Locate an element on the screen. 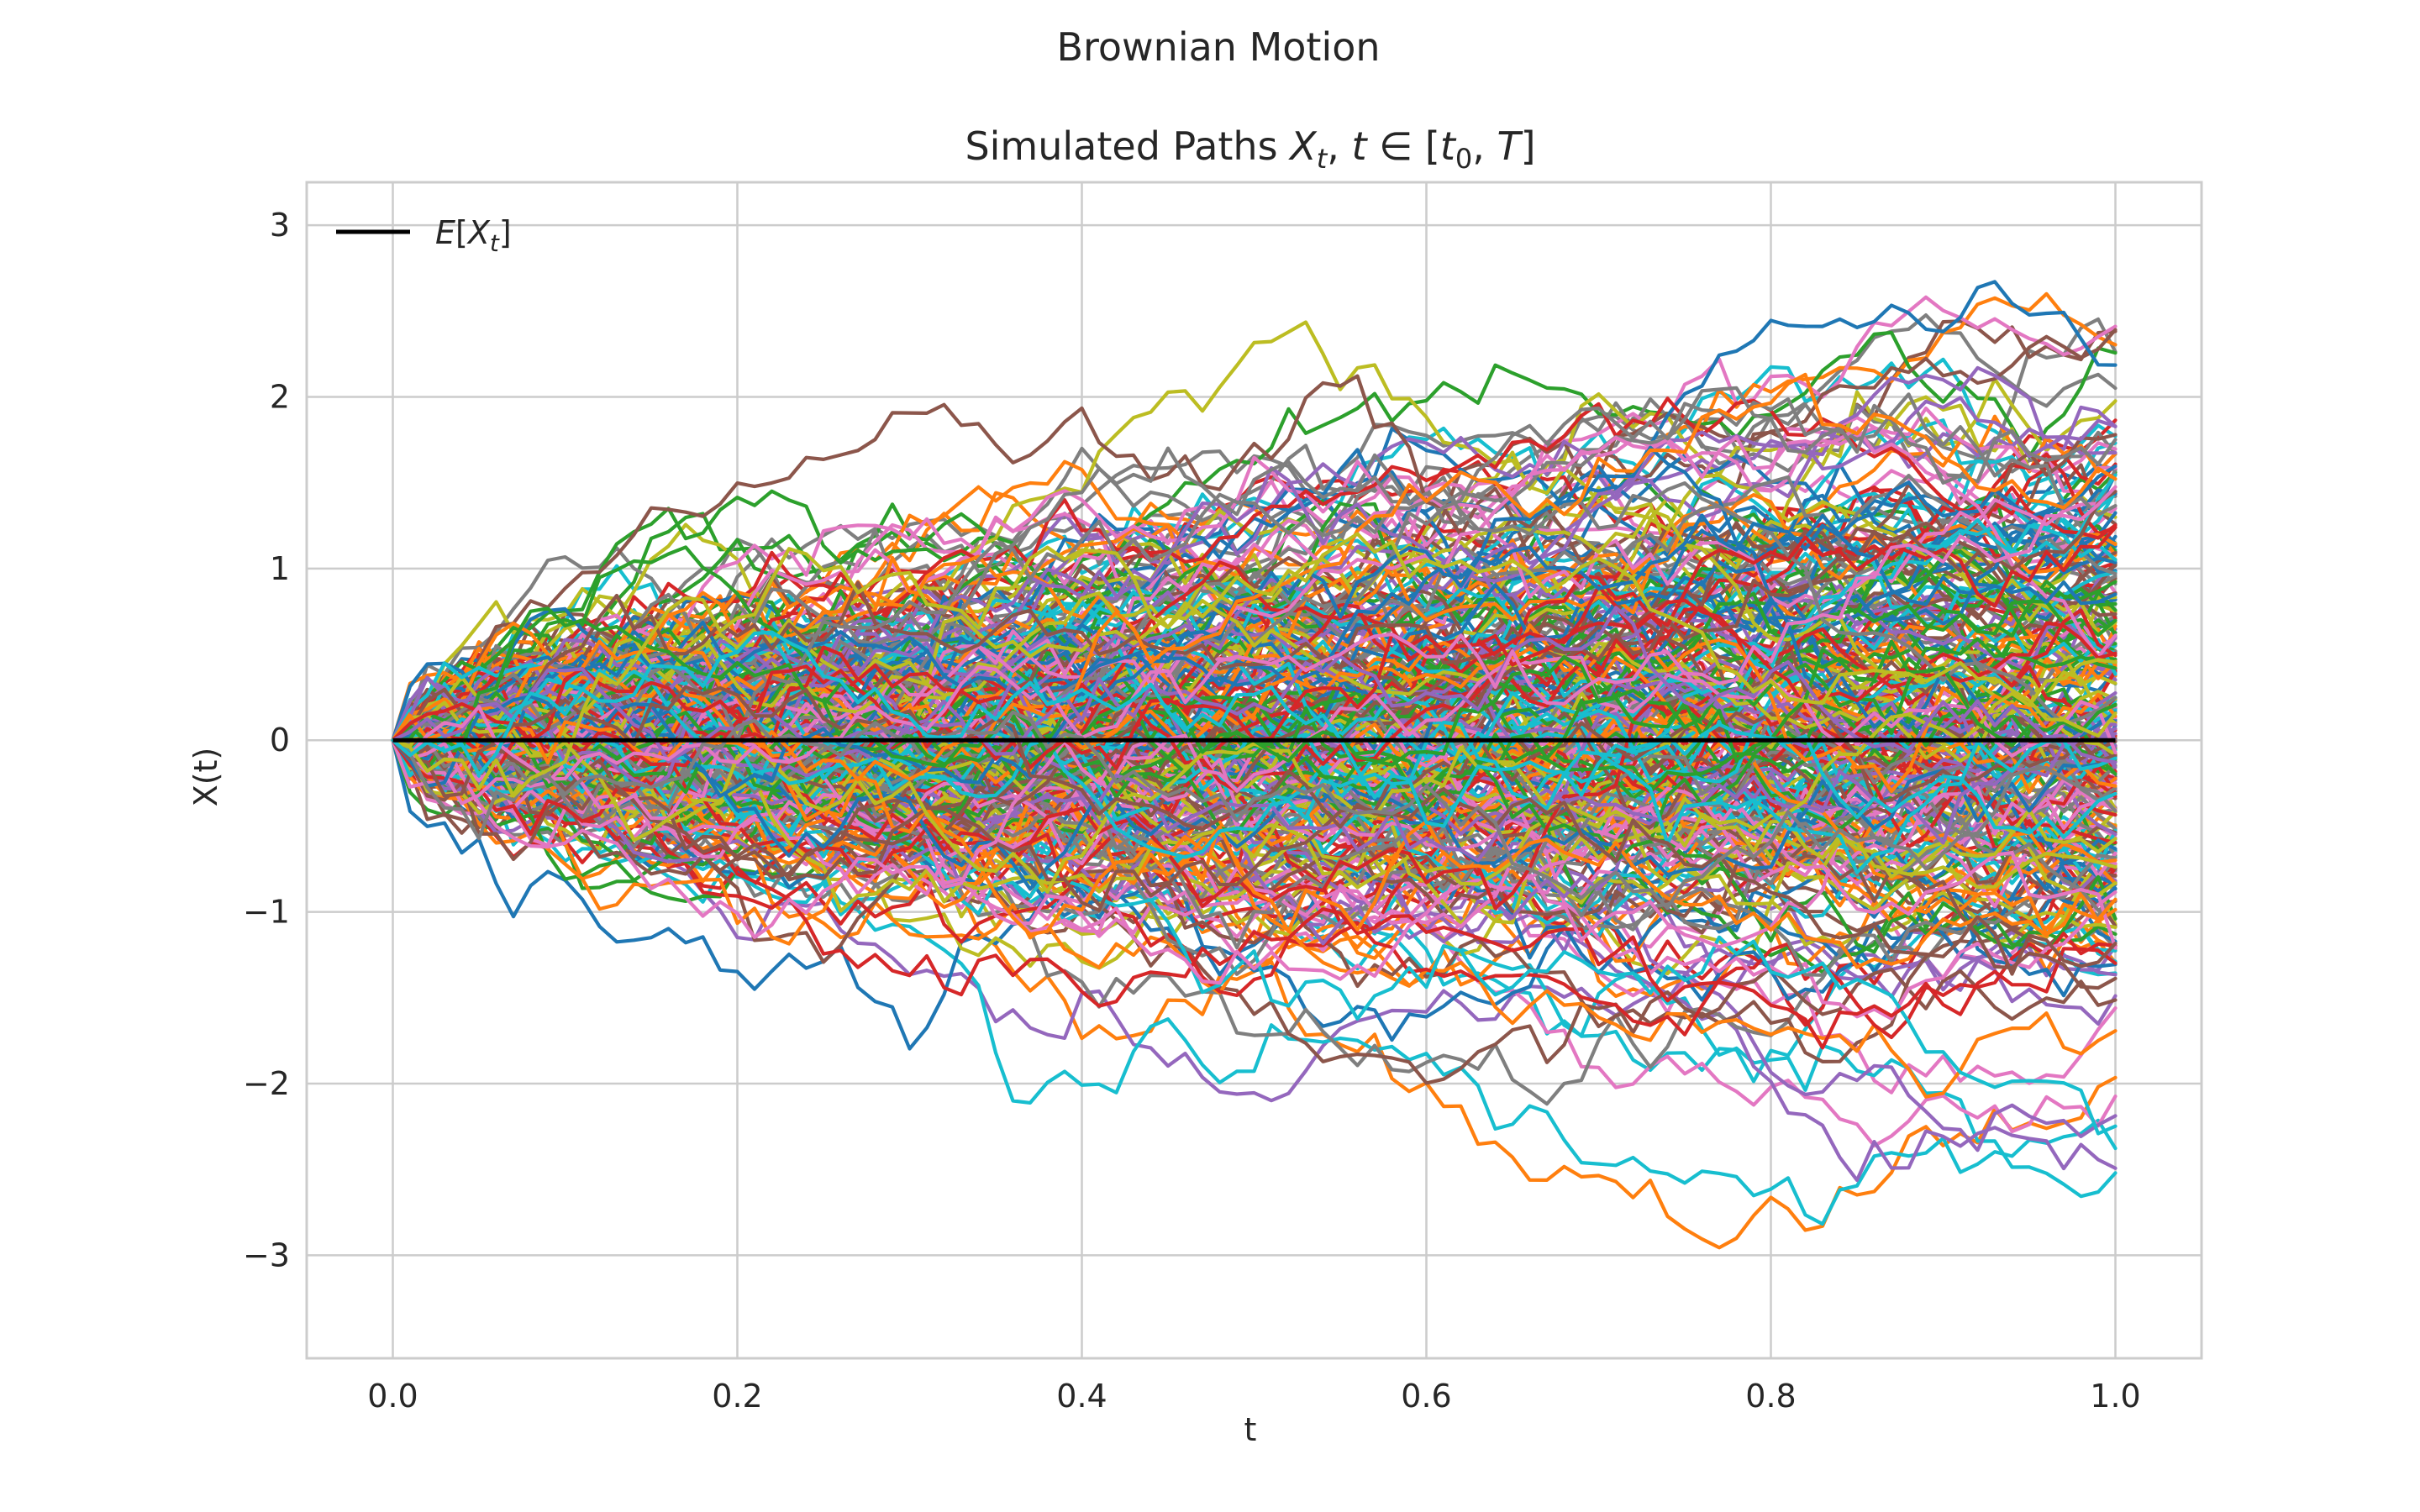 This screenshot has width=2420, height=1512. y-tick-label: −1 is located at coordinates (266, 912).